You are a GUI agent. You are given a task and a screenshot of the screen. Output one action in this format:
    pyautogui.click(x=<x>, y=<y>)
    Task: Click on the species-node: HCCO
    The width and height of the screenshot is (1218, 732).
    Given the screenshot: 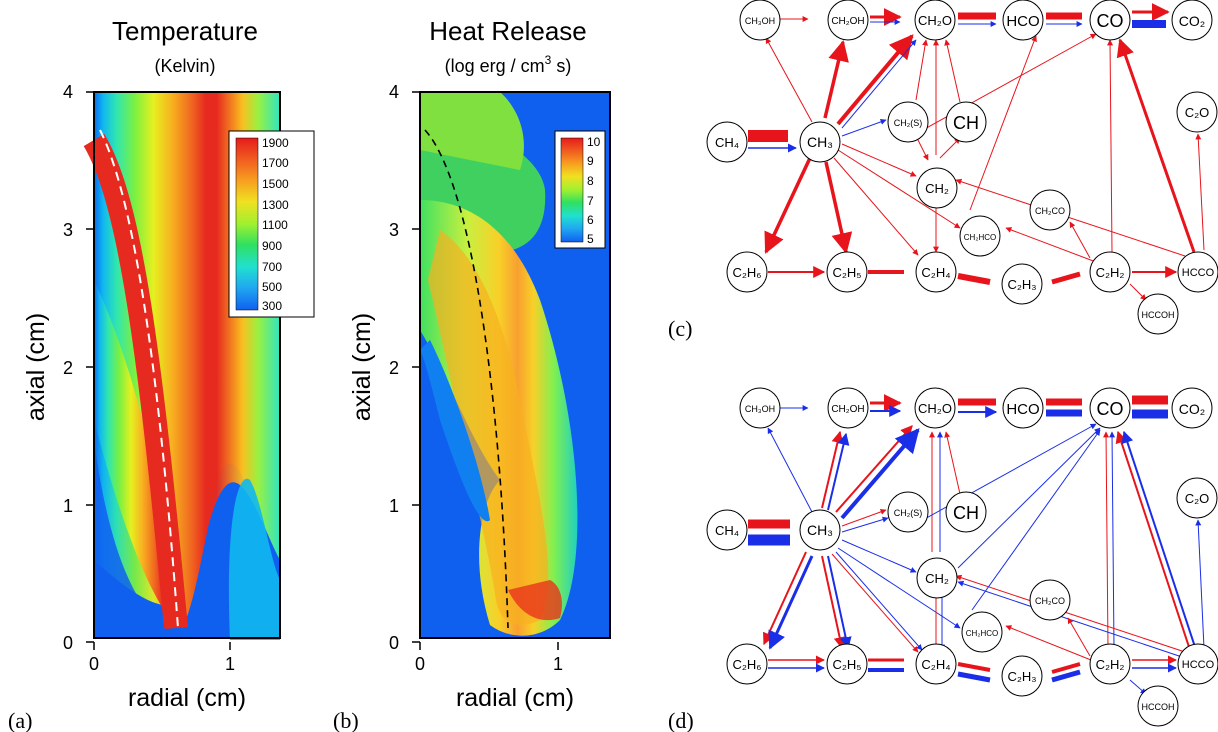 What is the action you would take?
    pyautogui.click(x=1197, y=664)
    